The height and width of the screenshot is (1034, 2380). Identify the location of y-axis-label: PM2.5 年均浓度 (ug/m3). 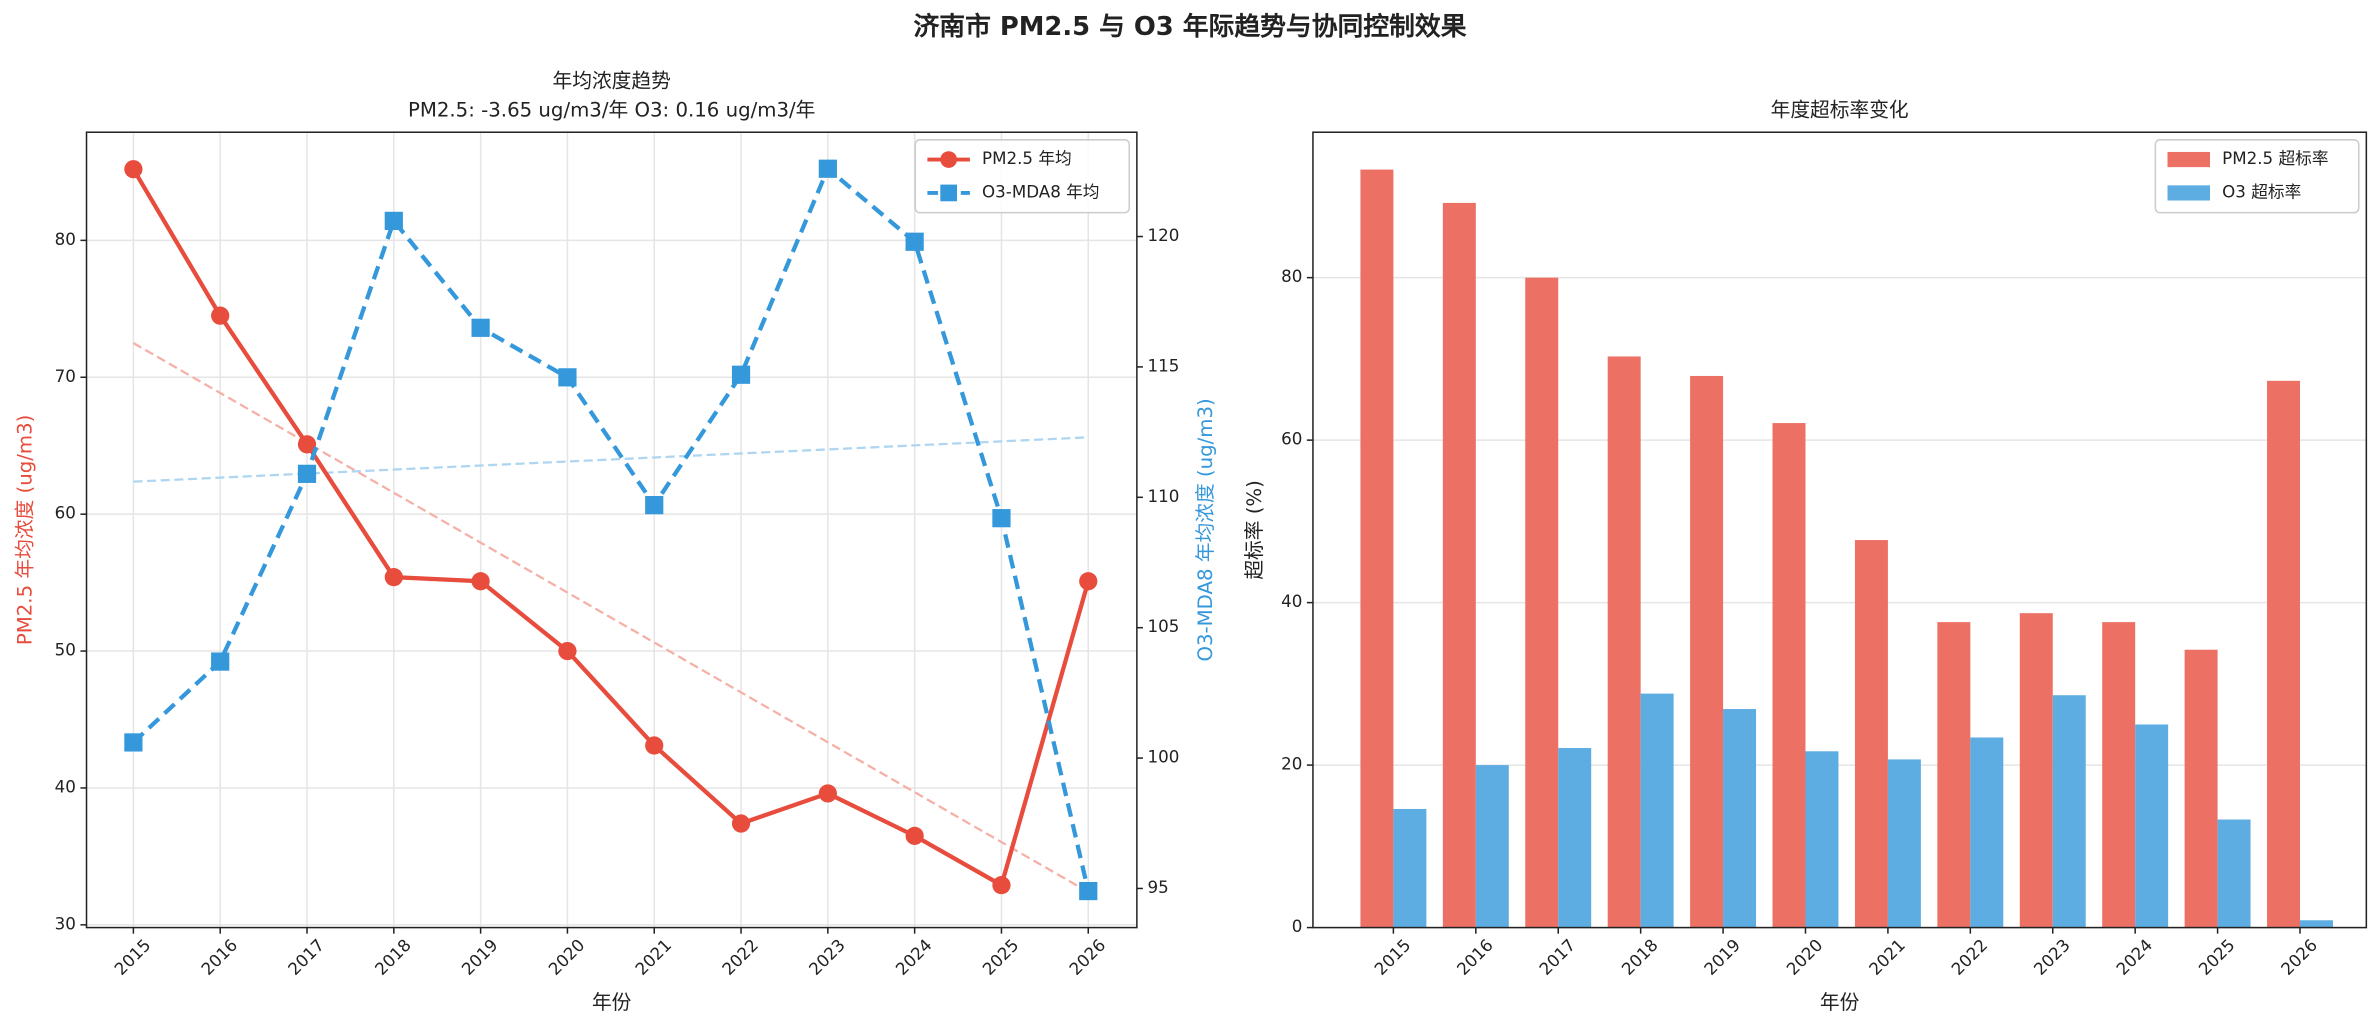
(24, 530).